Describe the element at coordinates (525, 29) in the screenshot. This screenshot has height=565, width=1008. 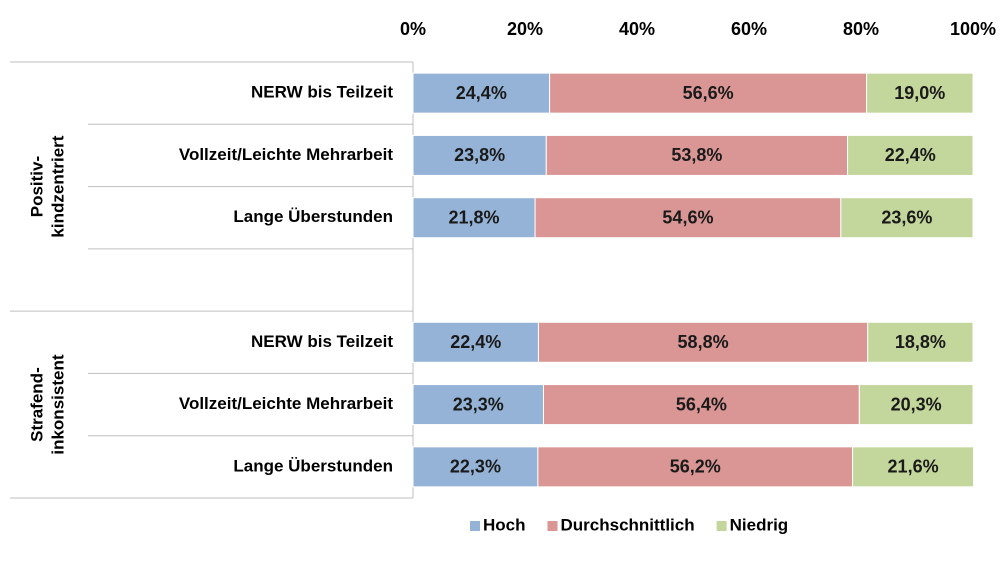
I see `x-tick-label: 20%` at that location.